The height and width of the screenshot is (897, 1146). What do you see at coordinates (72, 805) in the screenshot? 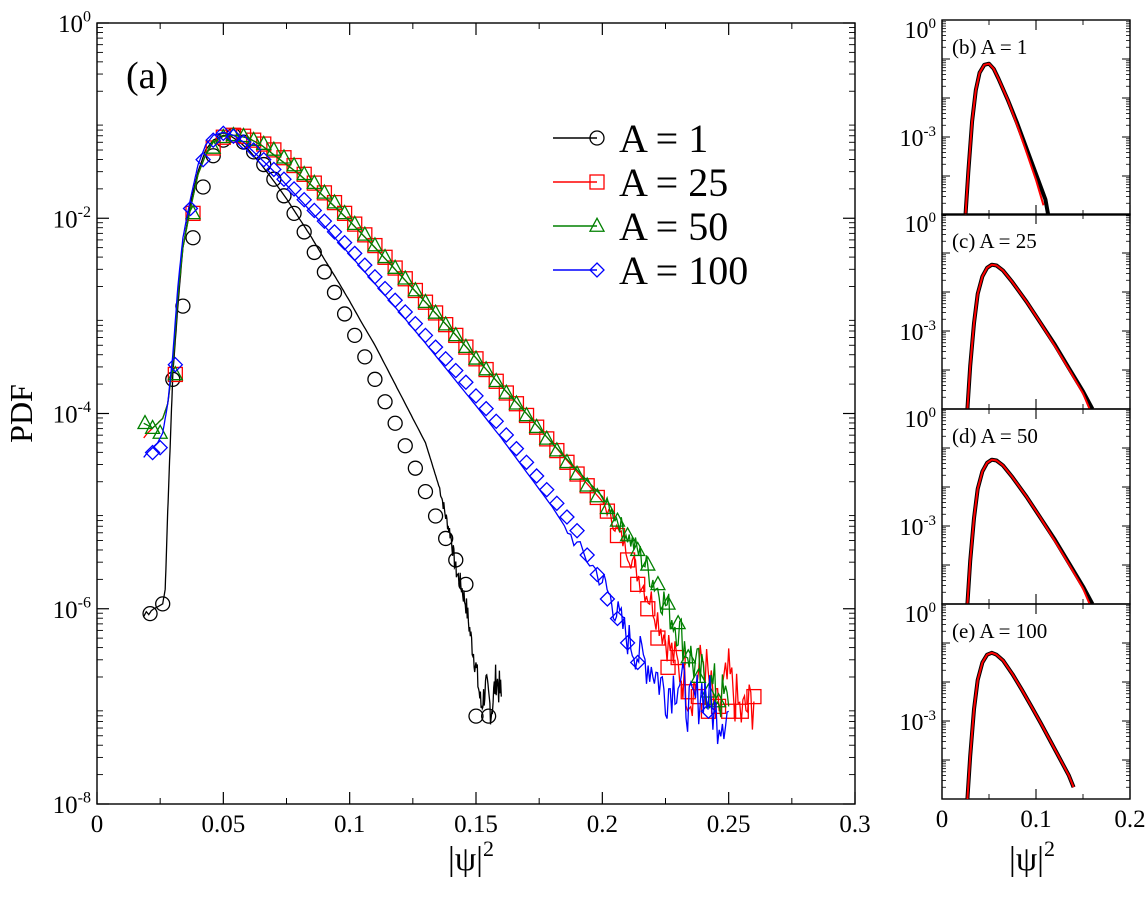
I see `y-tick-label: 10⁻⁸` at bounding box center [72, 805].